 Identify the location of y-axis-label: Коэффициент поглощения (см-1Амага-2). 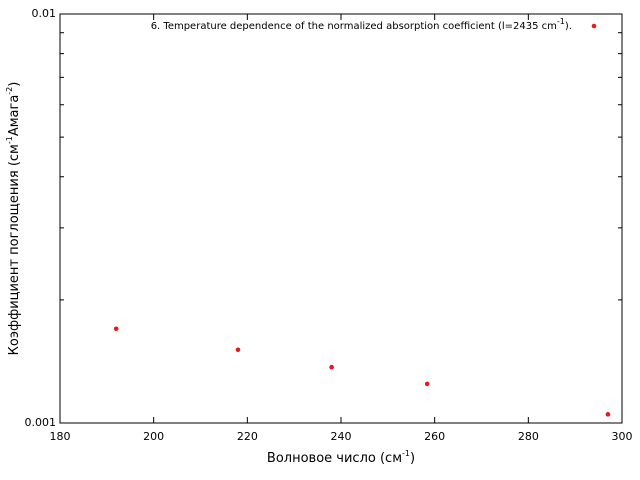
(13, 219).